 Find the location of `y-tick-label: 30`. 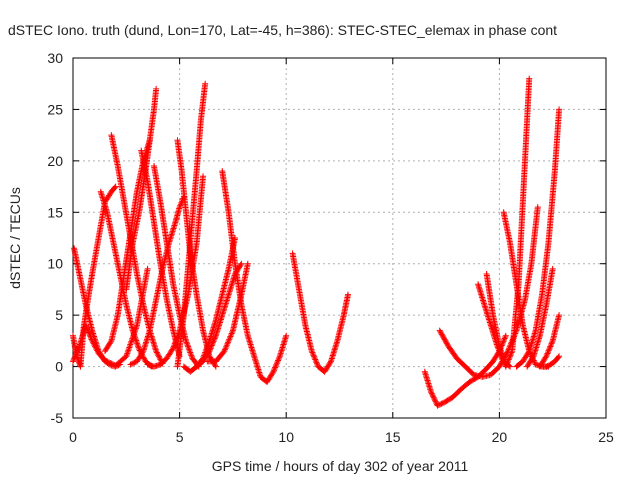

y-tick-label: 30 is located at coordinates (55, 58).